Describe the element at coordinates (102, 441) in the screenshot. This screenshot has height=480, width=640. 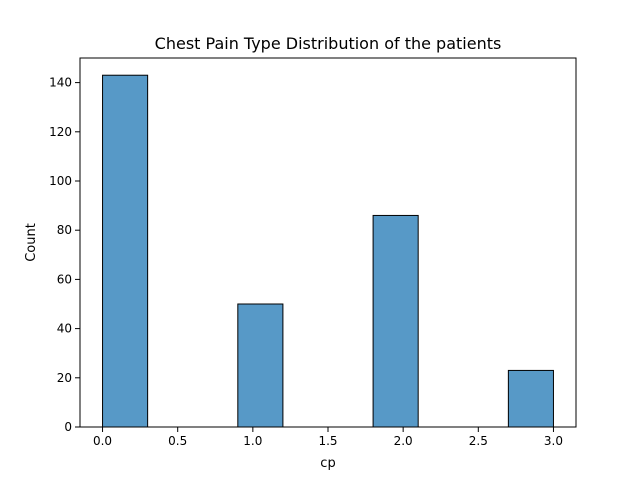
I see `x-tick-label: 0.0` at that location.